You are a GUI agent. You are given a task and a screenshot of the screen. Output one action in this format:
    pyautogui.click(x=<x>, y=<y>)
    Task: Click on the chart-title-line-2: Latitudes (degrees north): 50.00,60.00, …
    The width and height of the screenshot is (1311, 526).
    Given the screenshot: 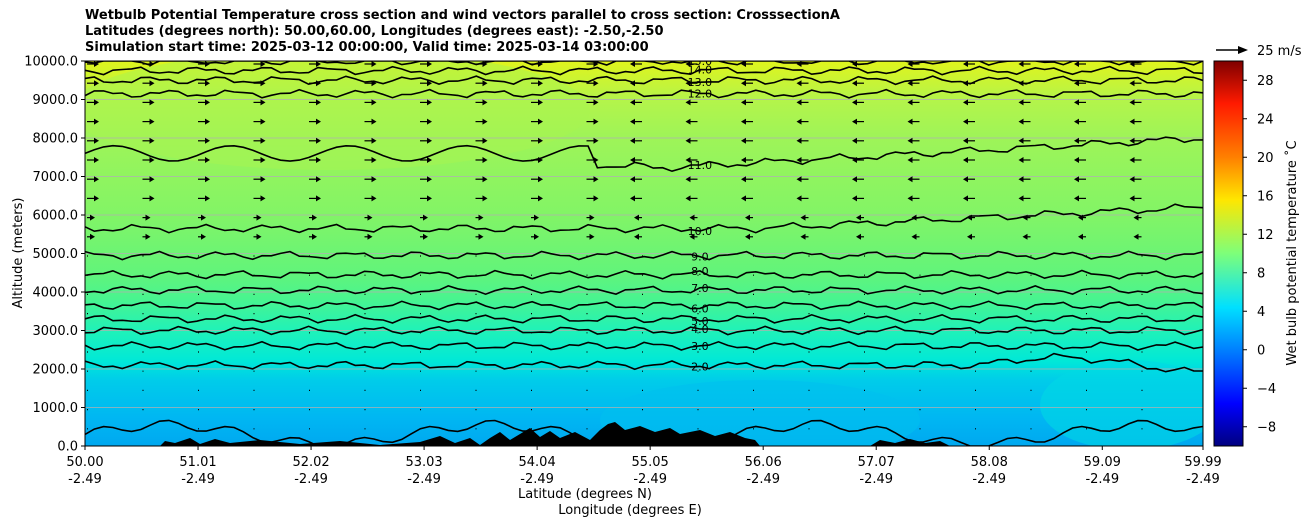 What is the action you would take?
    pyautogui.click(x=374, y=31)
    